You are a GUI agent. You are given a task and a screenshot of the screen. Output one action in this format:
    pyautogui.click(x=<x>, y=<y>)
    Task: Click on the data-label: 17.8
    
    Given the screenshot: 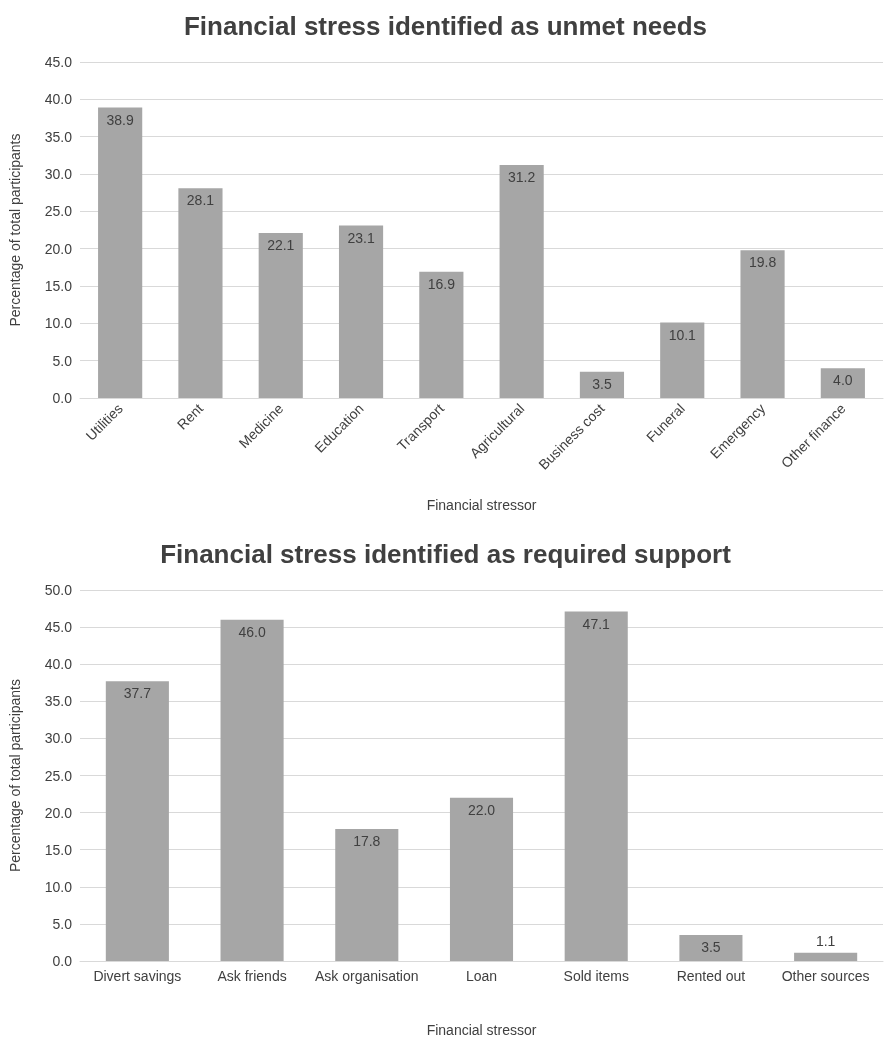 What is the action you would take?
    pyautogui.click(x=367, y=840)
    